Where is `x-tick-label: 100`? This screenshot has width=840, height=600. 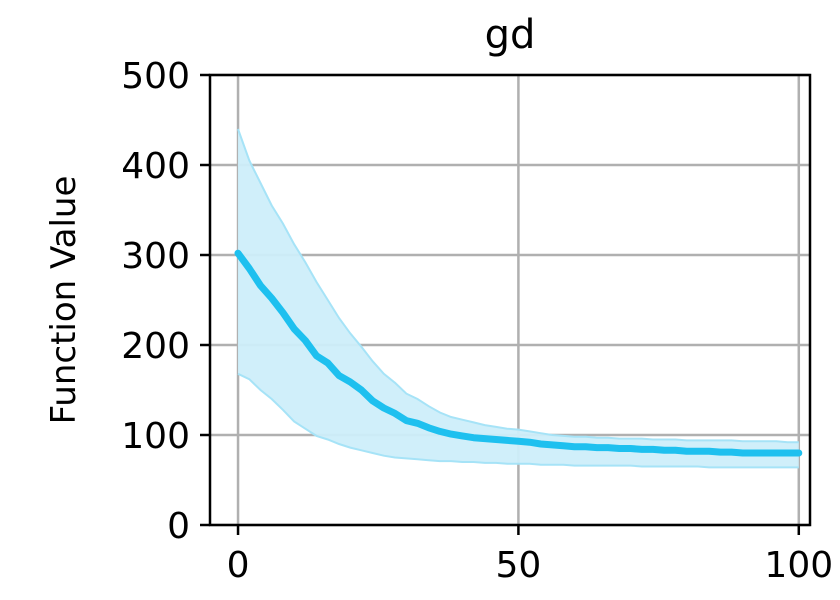 x-tick-label: 100 is located at coordinates (798, 565).